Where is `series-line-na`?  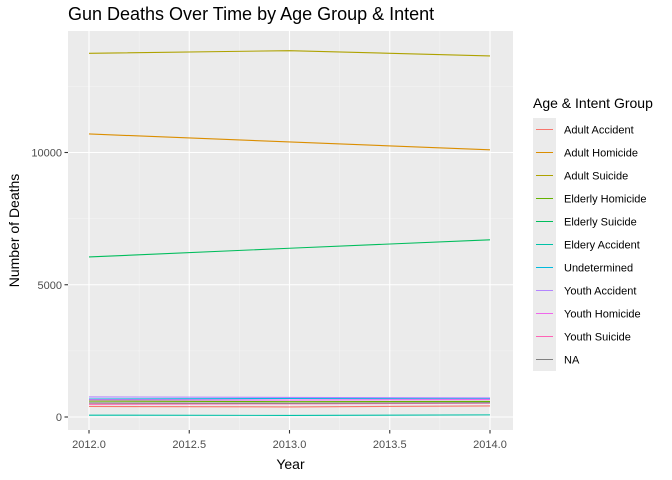 series-line-na is located at coordinates (289, 403).